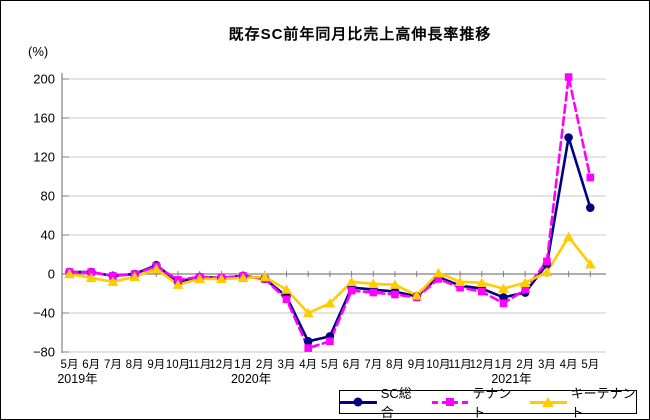 The image size is (650, 420). What do you see at coordinates (511, 379) in the screenshot?
I see `year-label: 2021年` at bounding box center [511, 379].